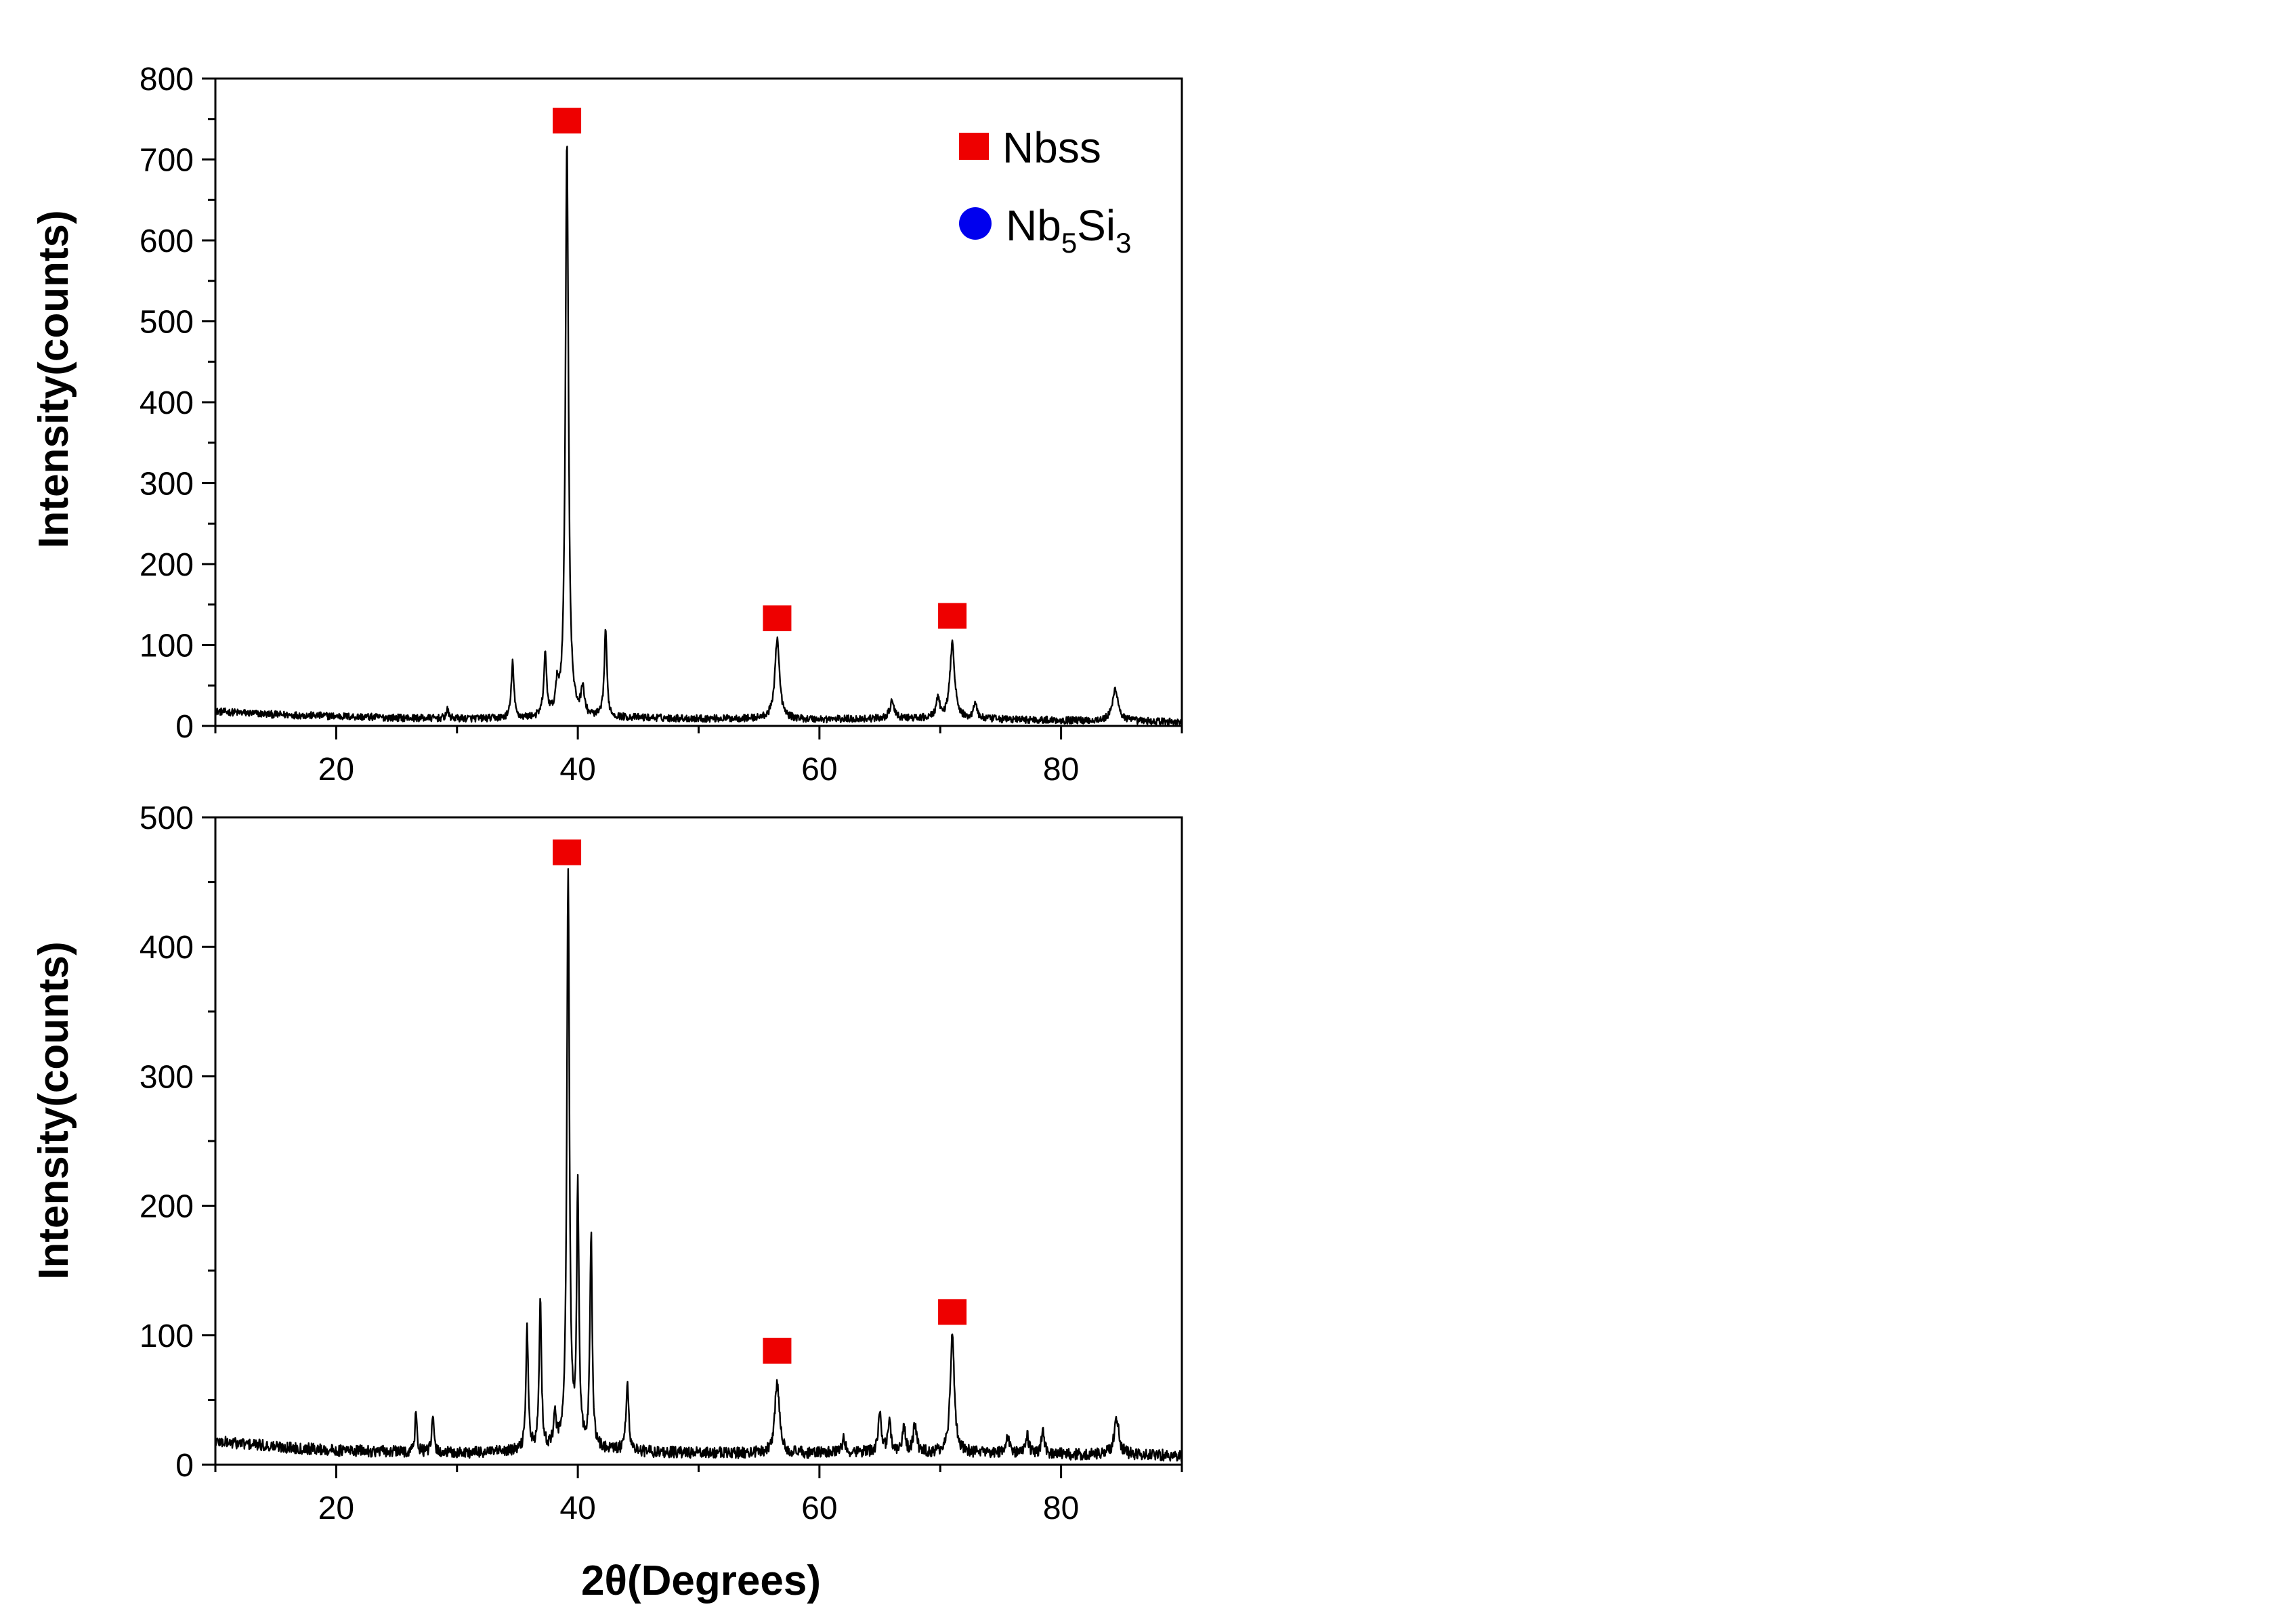 Image resolution: width=2296 pixels, height=1611 pixels. Describe the element at coordinates (167, 241) in the screenshot. I see `y-tick-label: 600` at that location.